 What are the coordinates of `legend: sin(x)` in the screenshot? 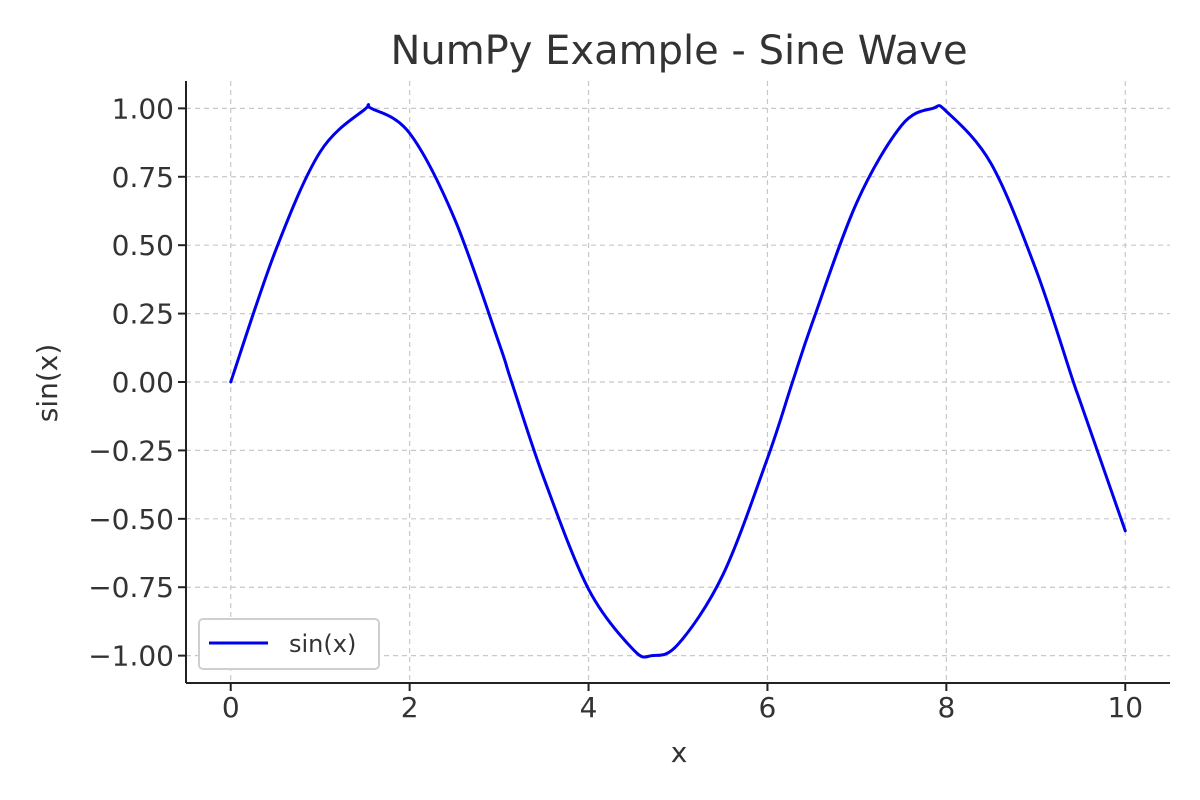 It's located at (289, 644).